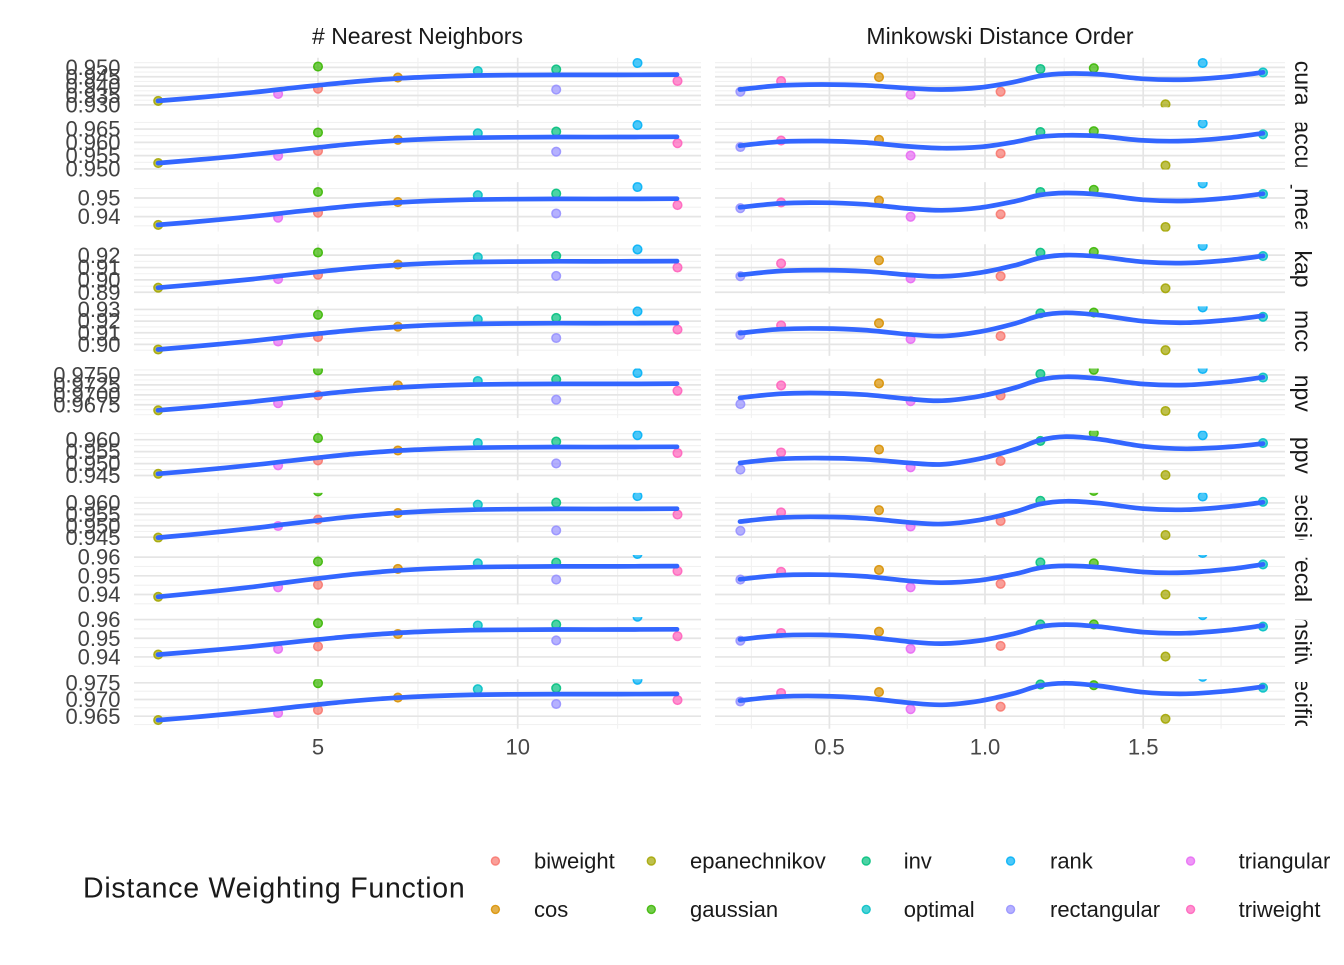  I want to click on svg-text: 0.930, so click(92, 104).